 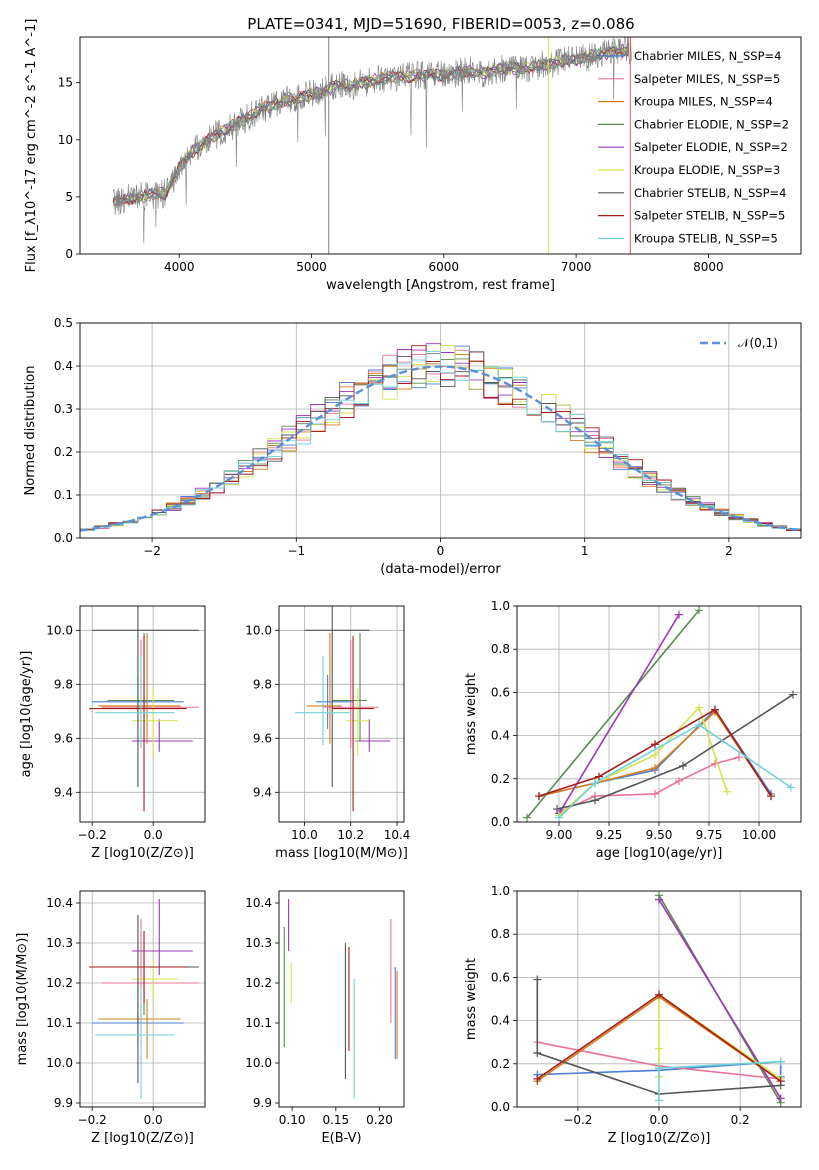 What do you see at coordinates (296, 551) in the screenshot?
I see `x-tick-label: −1` at bounding box center [296, 551].